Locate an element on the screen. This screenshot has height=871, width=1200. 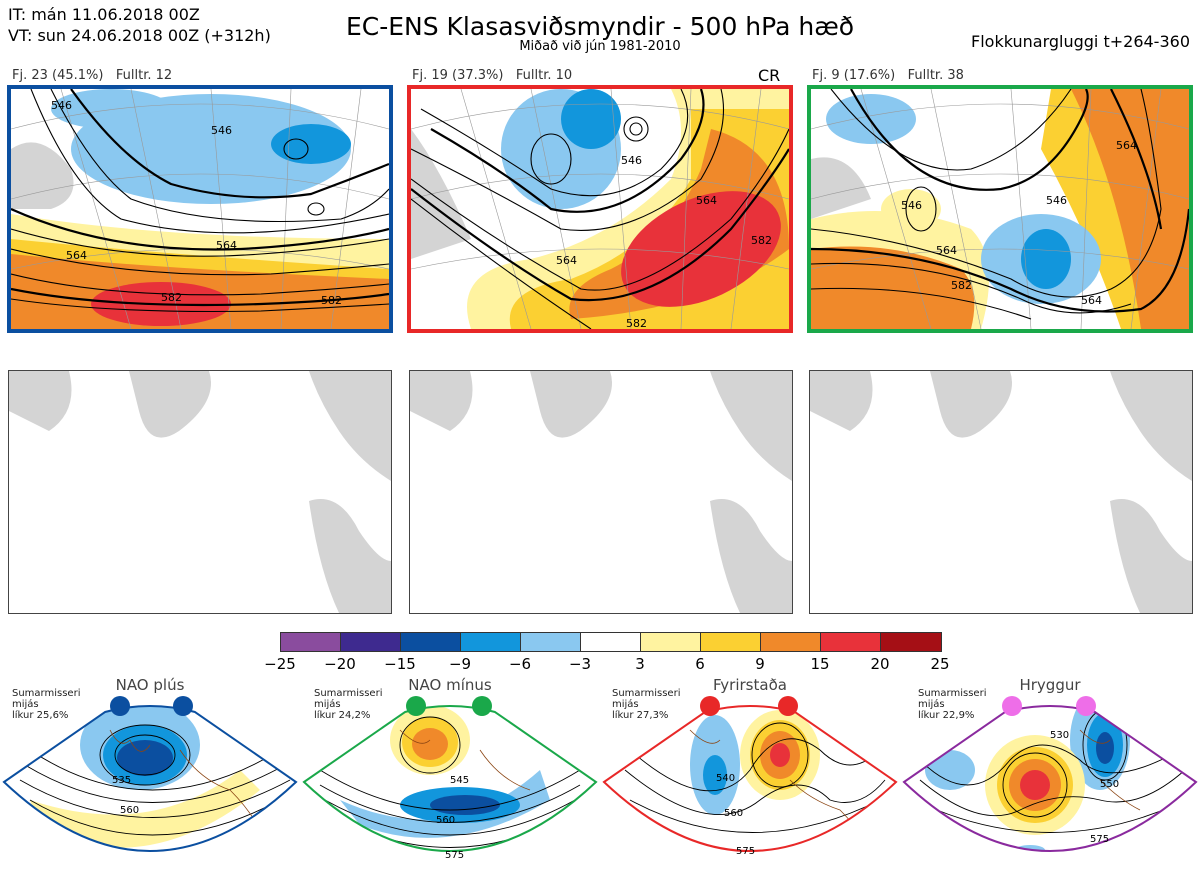
page-subtitle: Miðað við jún 1981-2010 is located at coordinates (600, 46).